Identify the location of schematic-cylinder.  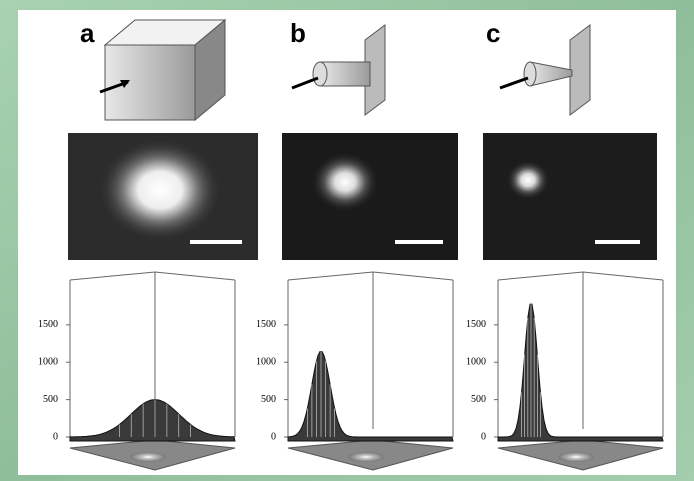
(338, 70).